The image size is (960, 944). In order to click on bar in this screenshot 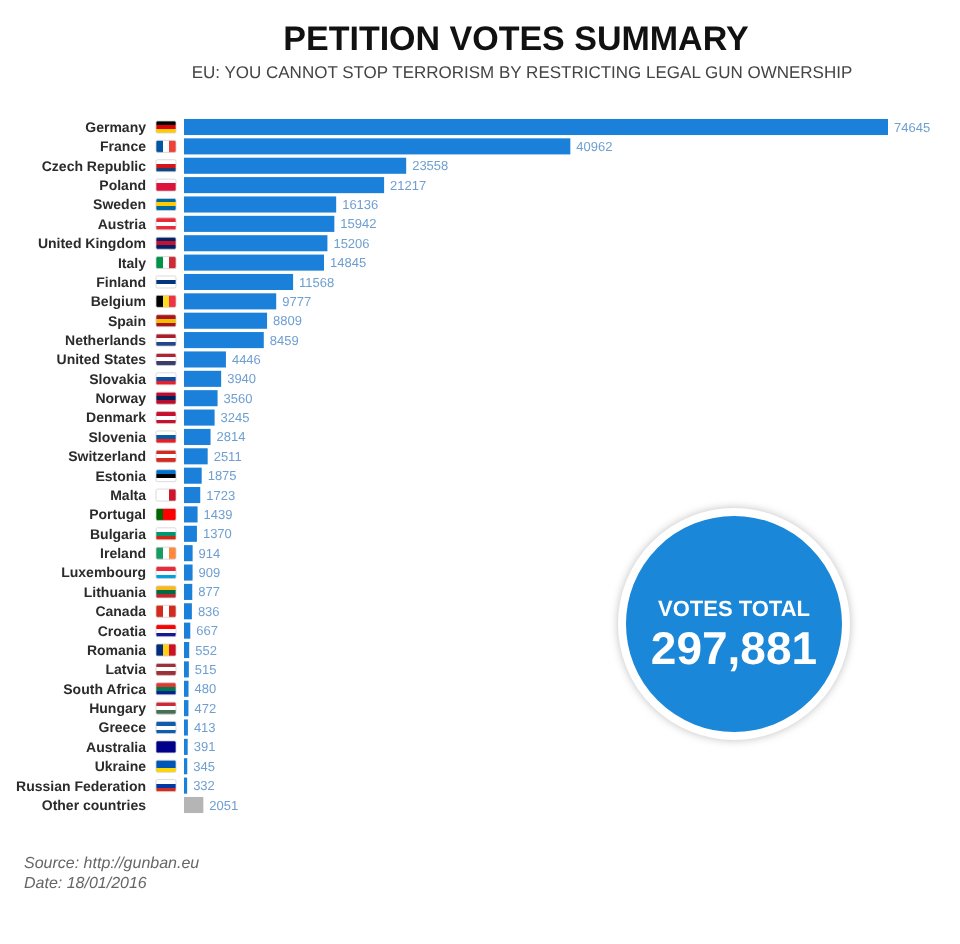, I will do `click(194, 805)`.